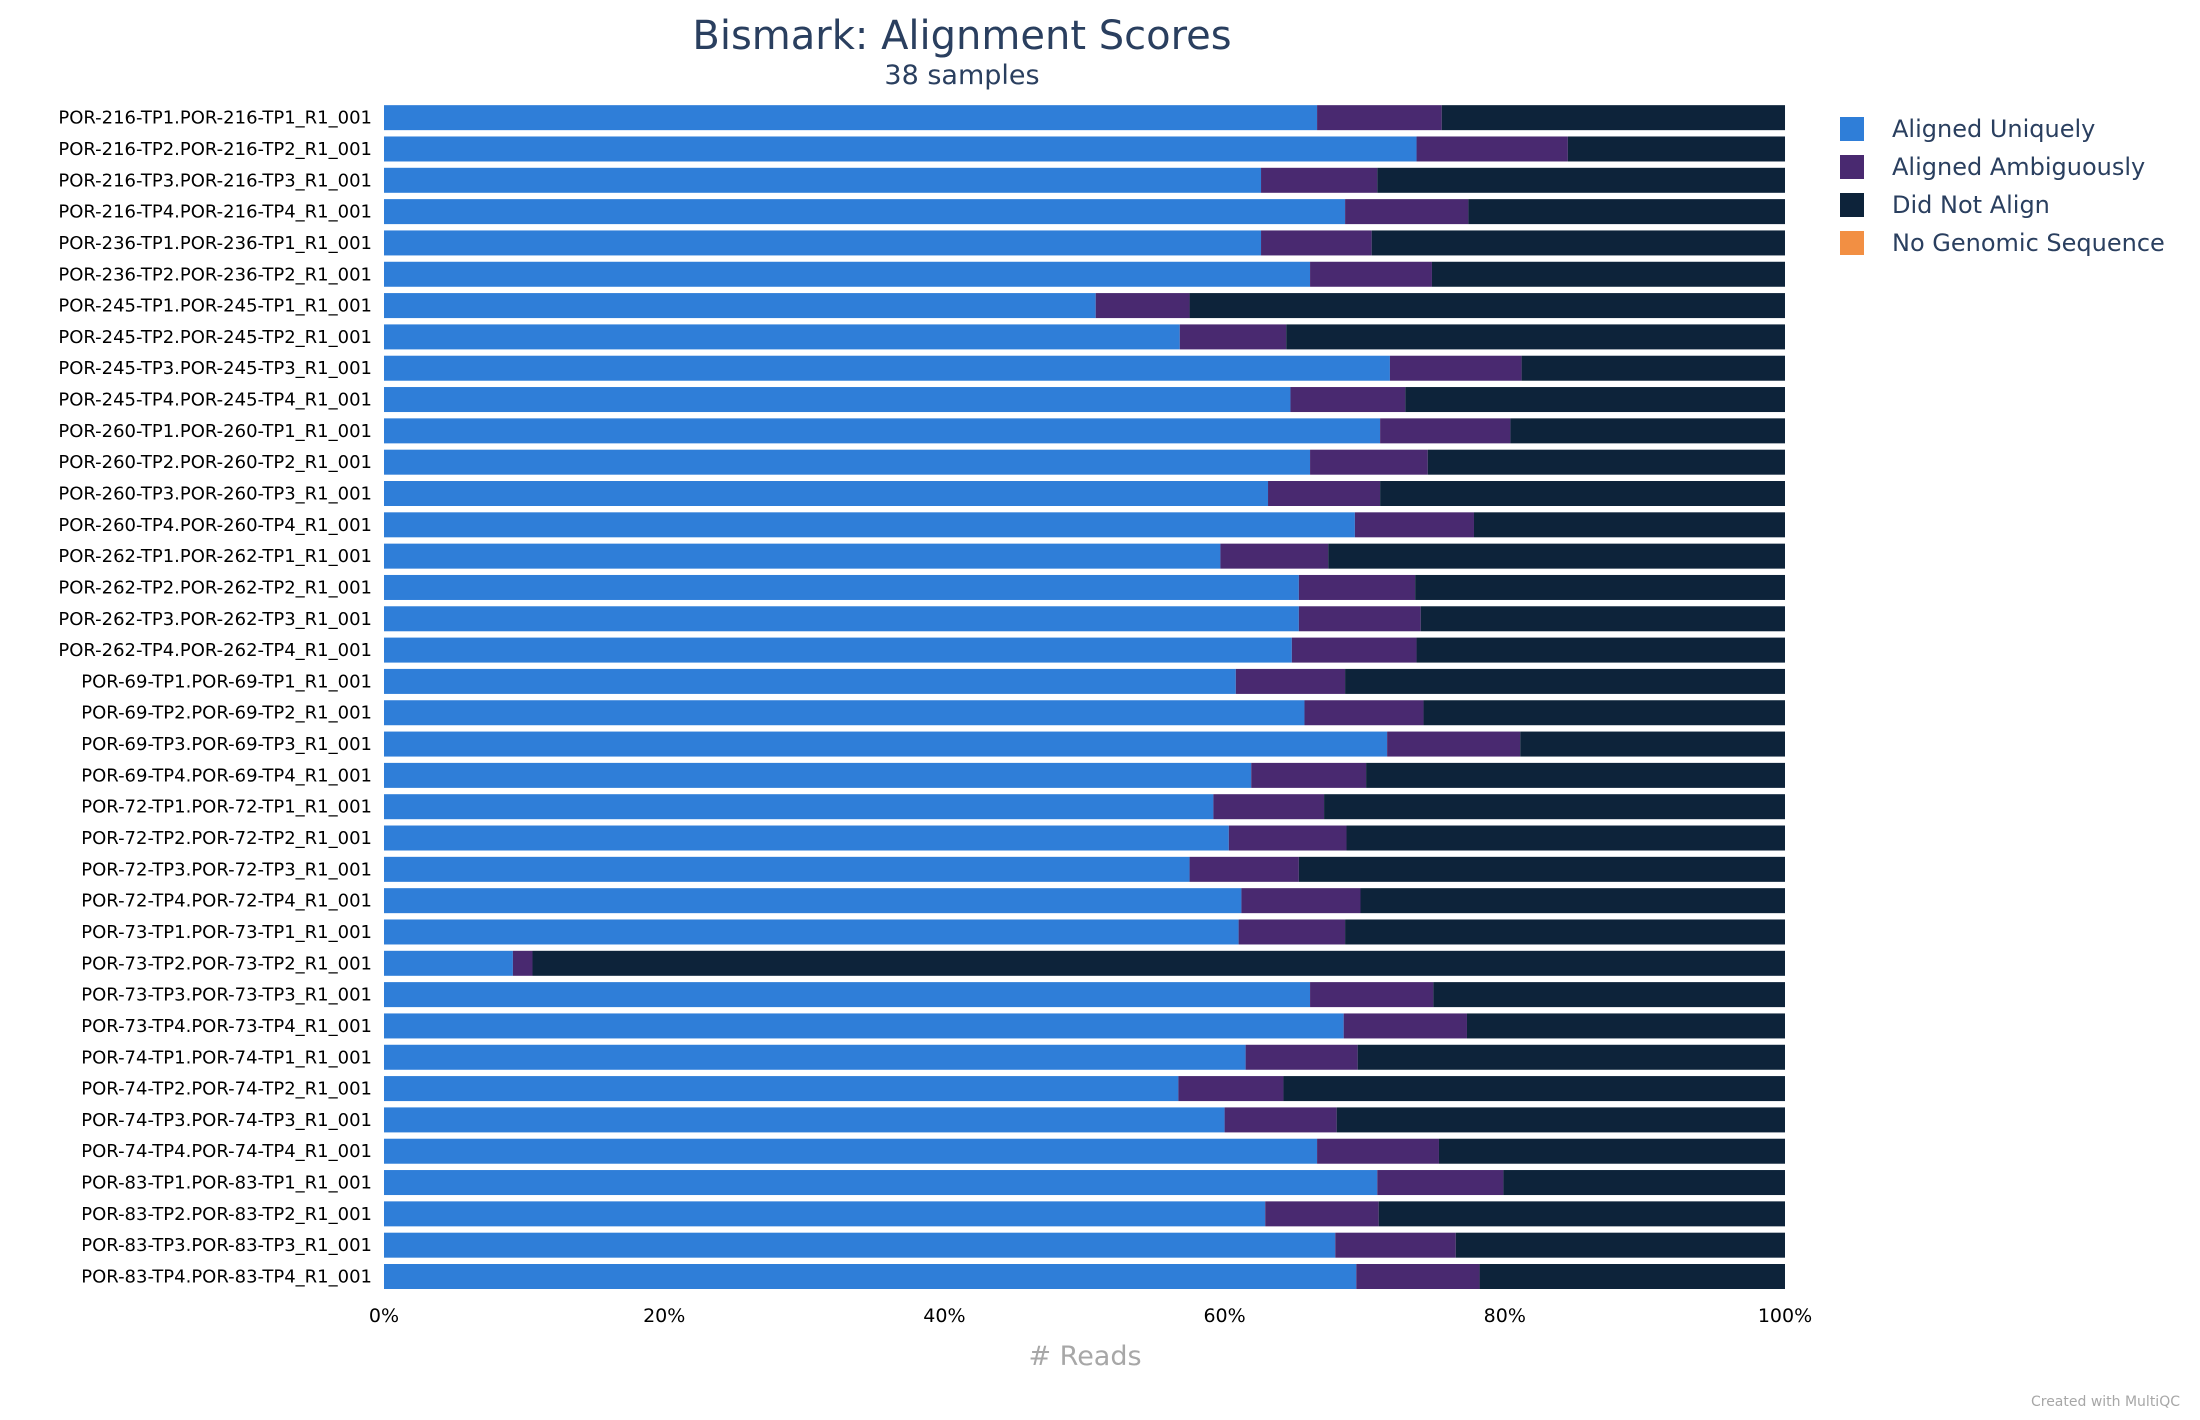  I want to click on legend-label-no-genomic-sequence: No Genomic Sequence, so click(2028, 243).